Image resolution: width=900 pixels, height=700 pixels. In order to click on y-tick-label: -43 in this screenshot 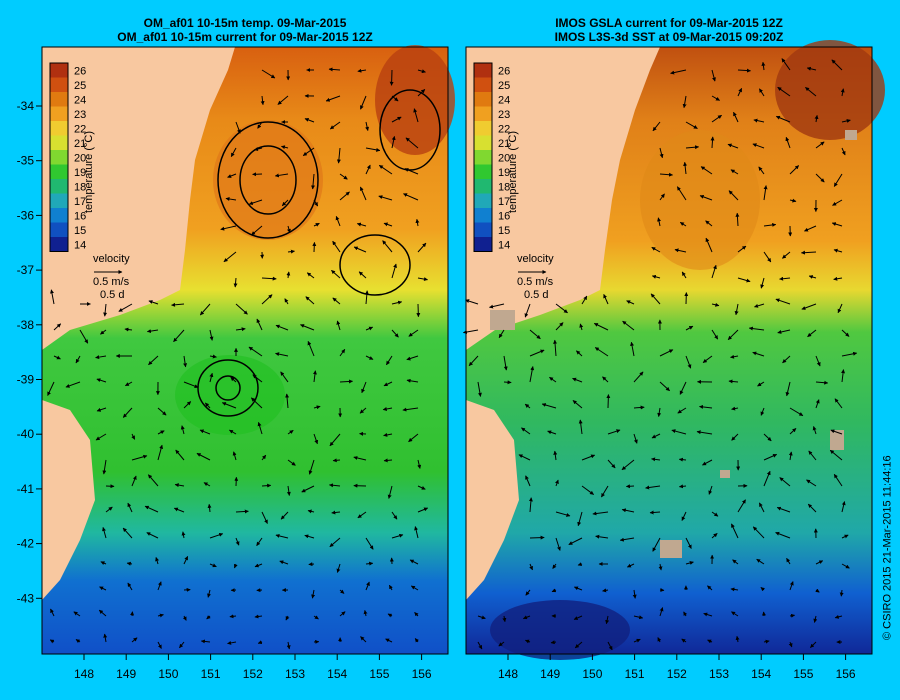, I will do `click(26, 598)`.